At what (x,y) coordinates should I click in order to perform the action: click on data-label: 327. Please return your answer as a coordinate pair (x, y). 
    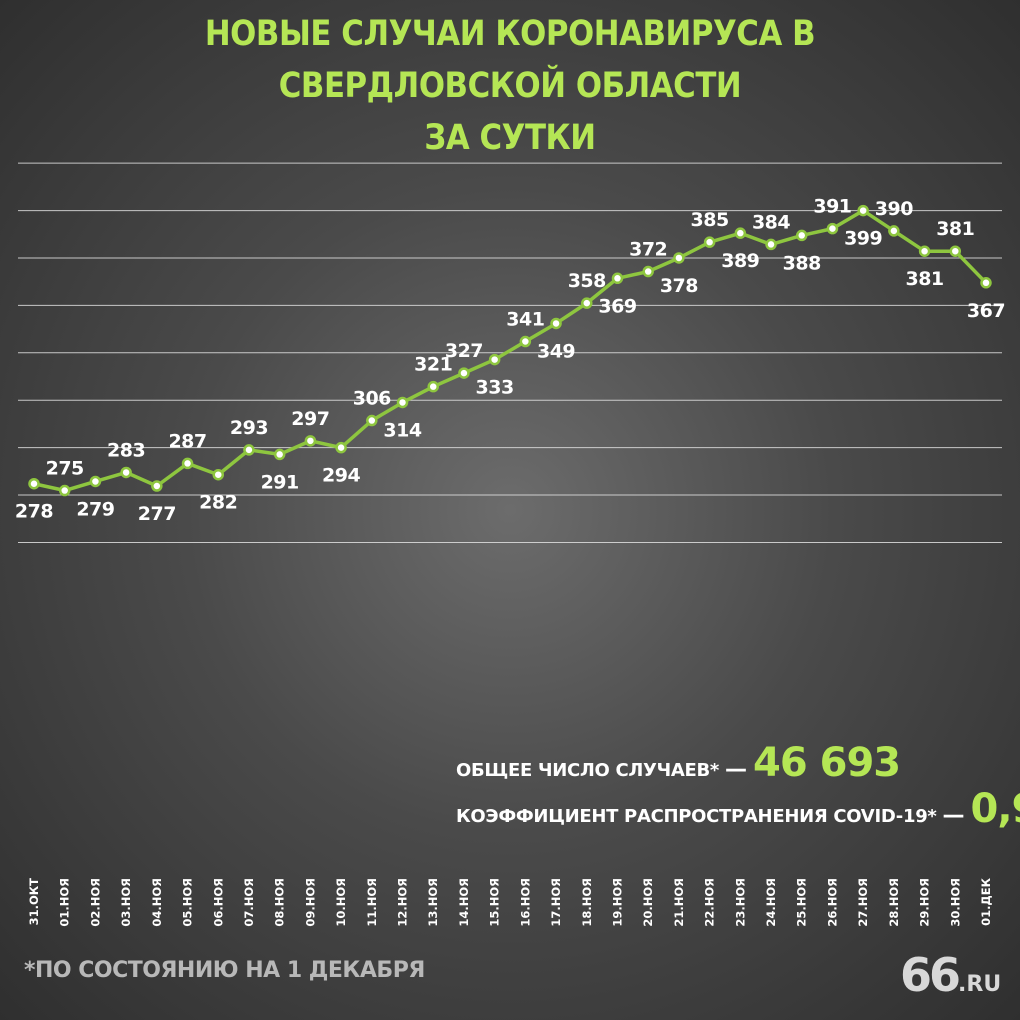
    Looking at the image, I should click on (464, 351).